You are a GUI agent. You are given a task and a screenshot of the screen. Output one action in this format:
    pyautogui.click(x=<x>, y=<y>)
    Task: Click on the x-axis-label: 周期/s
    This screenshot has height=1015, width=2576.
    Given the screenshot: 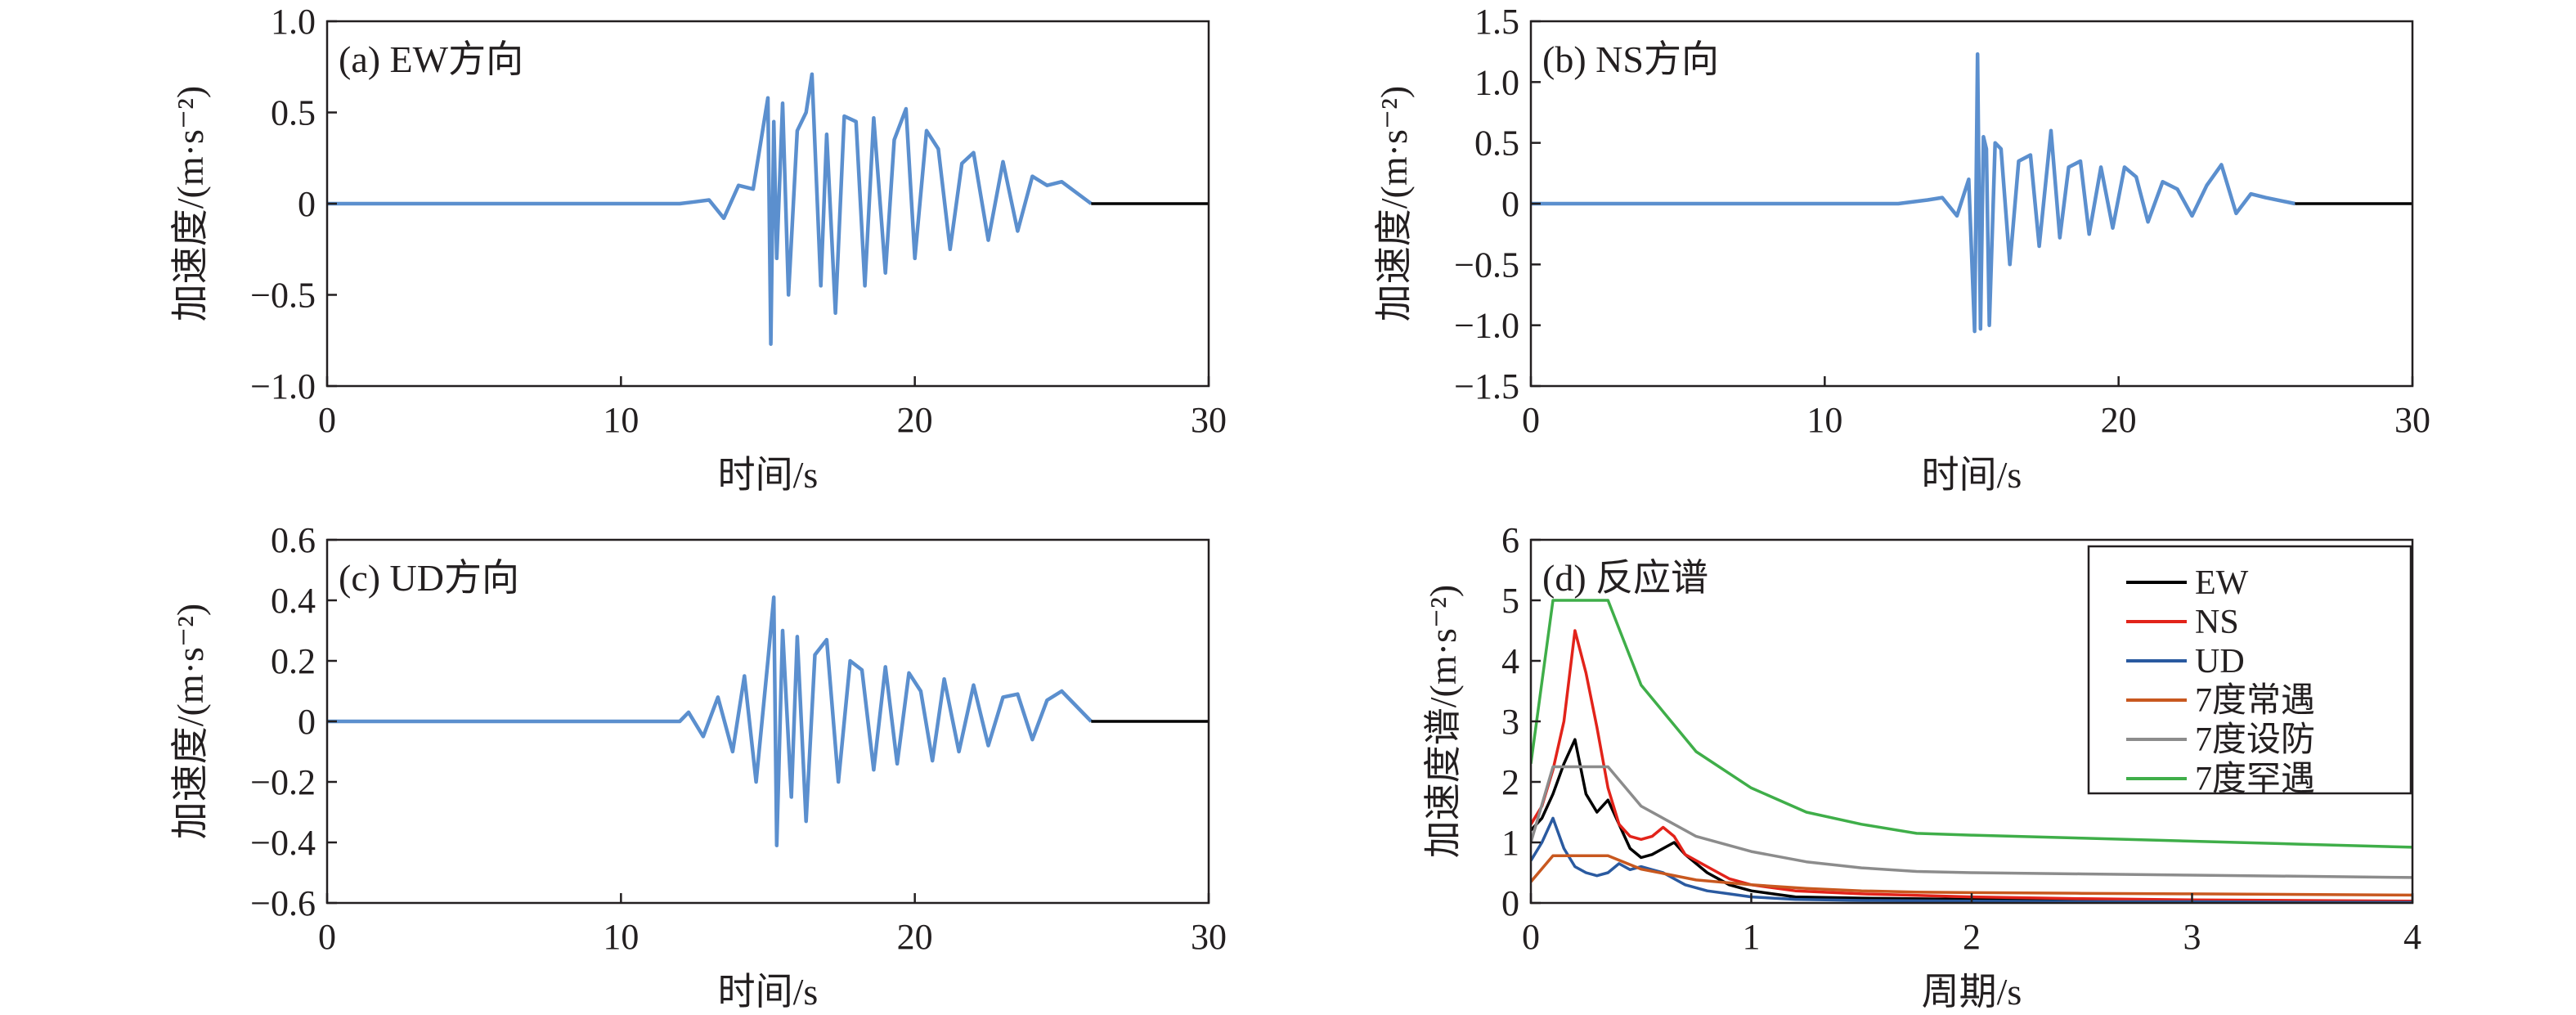 What is the action you would take?
    pyautogui.click(x=1972, y=992)
    